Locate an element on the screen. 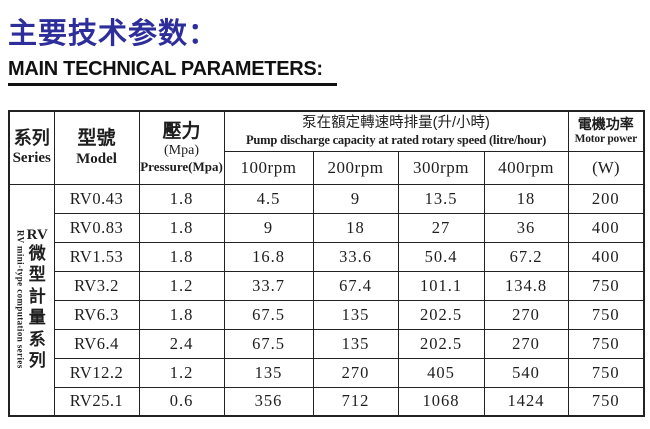  series-header-cell: 系列 Series is located at coordinates (31, 147).